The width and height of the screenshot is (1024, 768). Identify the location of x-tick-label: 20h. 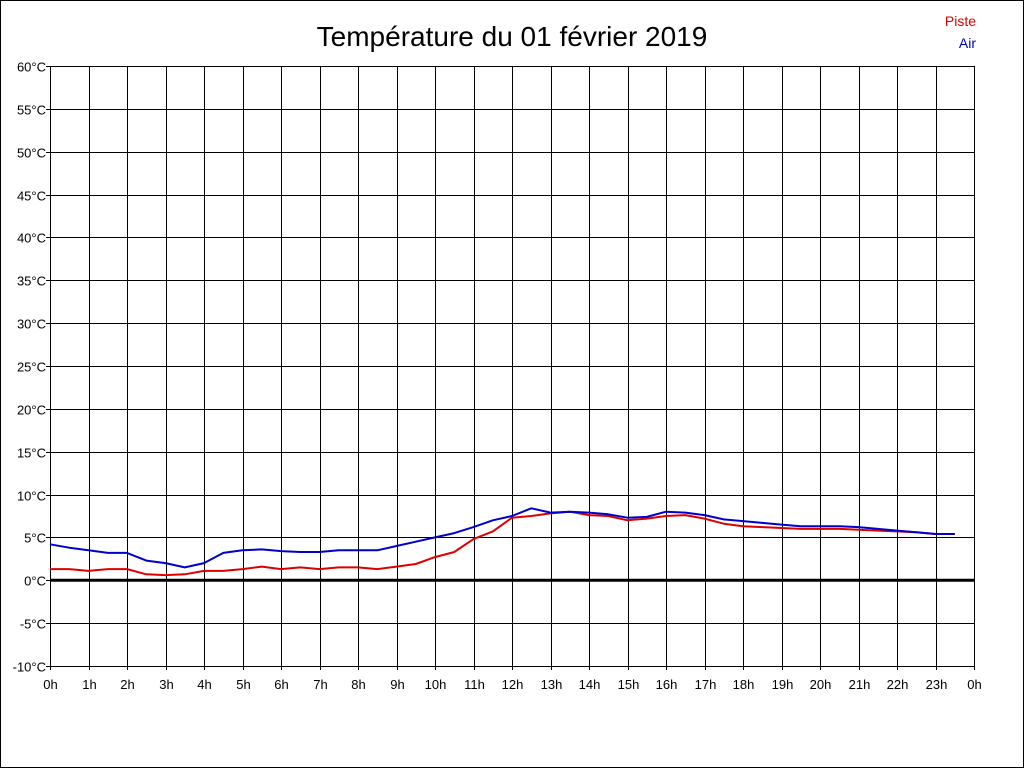
(821, 684).